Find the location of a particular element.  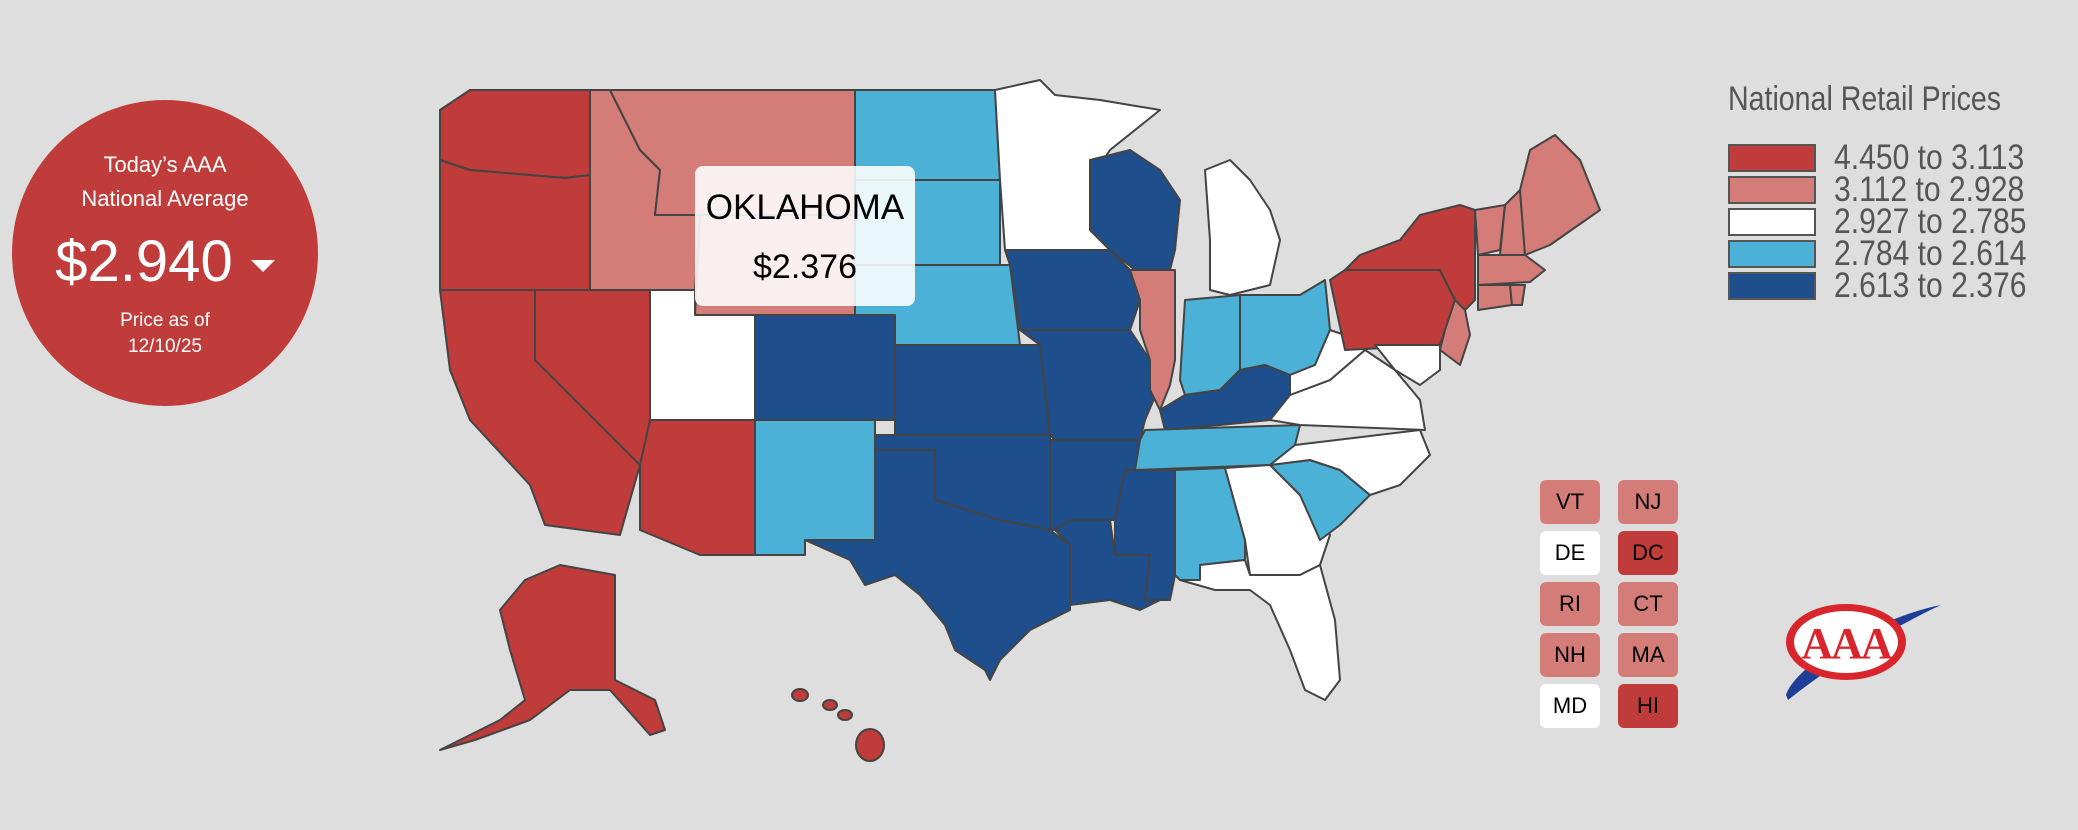

state-wisconsin is located at coordinates (1135, 210).